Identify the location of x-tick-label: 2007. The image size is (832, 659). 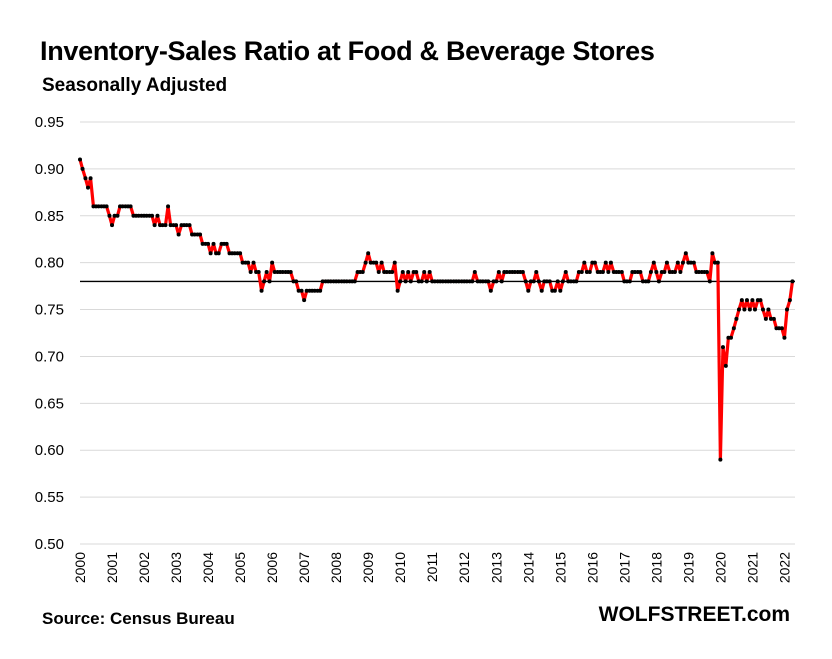
(304, 567).